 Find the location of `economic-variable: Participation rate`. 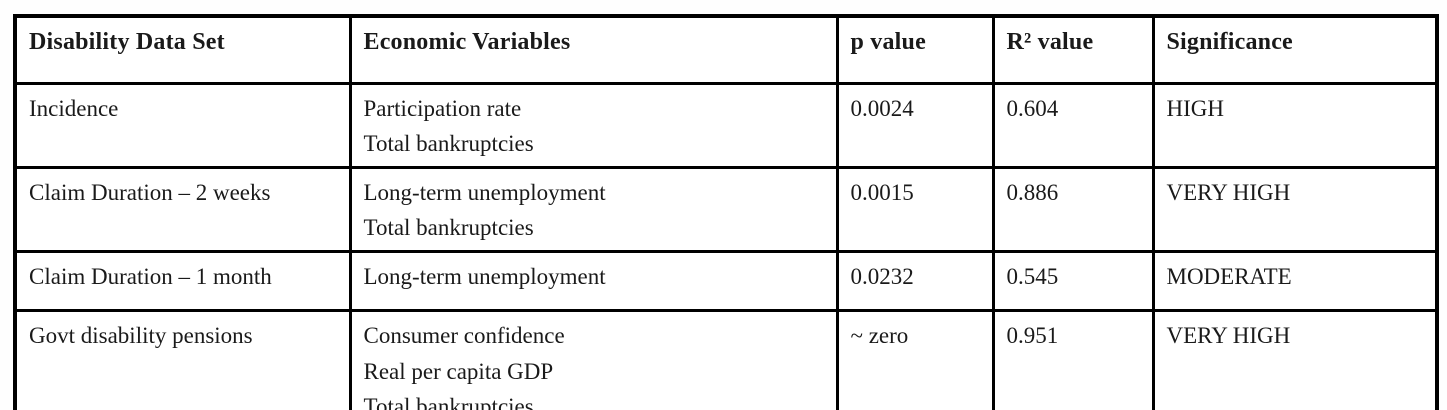

economic-variable: Participation rate is located at coordinates (442, 108).